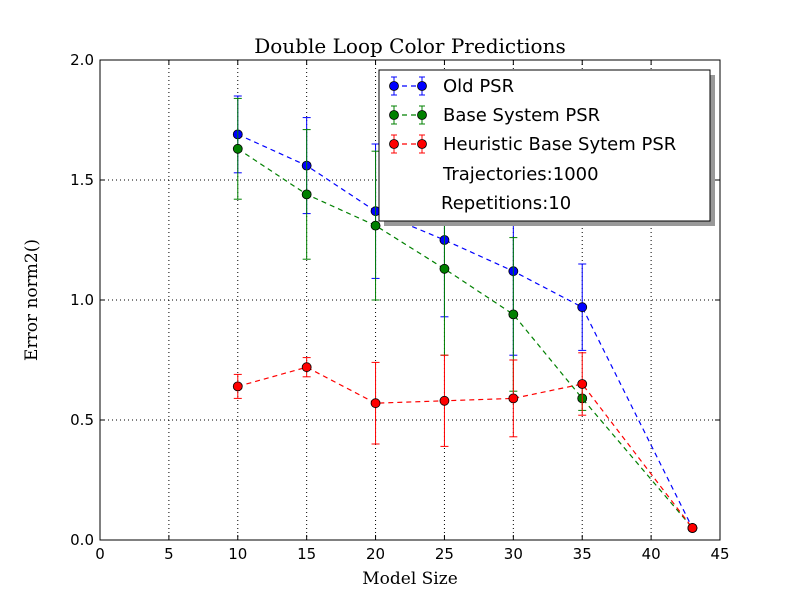  What do you see at coordinates (409, 46) in the screenshot?
I see `chart-title: Double Loop Color Predictions` at bounding box center [409, 46].